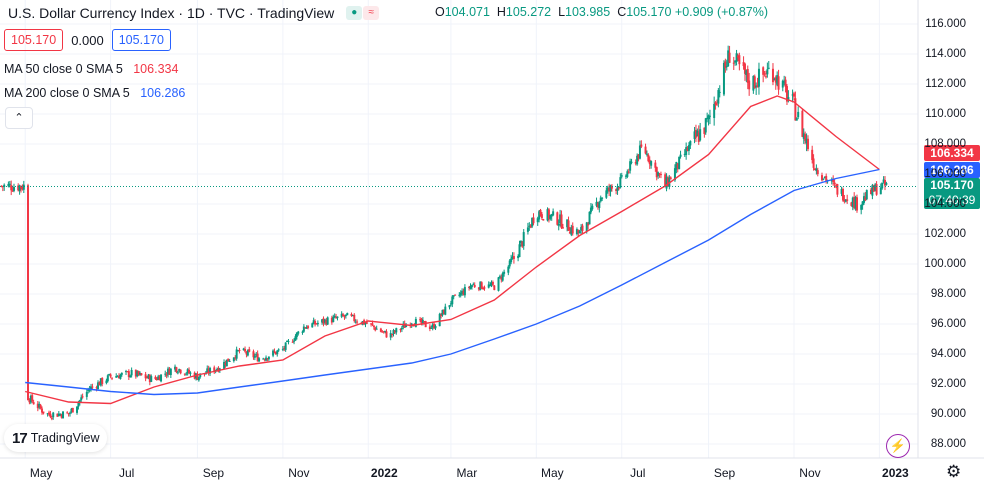 The height and width of the screenshot is (499, 984). What do you see at coordinates (354, 13) in the screenshot?
I see `eye-icon: ●` at bounding box center [354, 13].